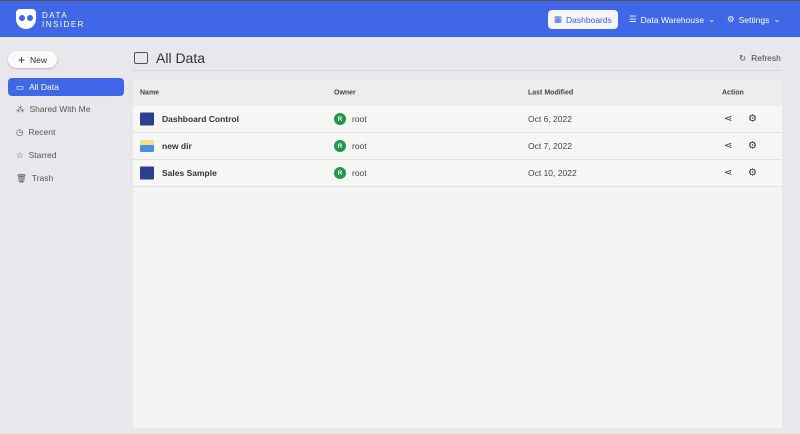 The width and height of the screenshot is (800, 434). Describe the element at coordinates (558, 19) in the screenshot. I see `dashboard-icon: ▦` at that location.